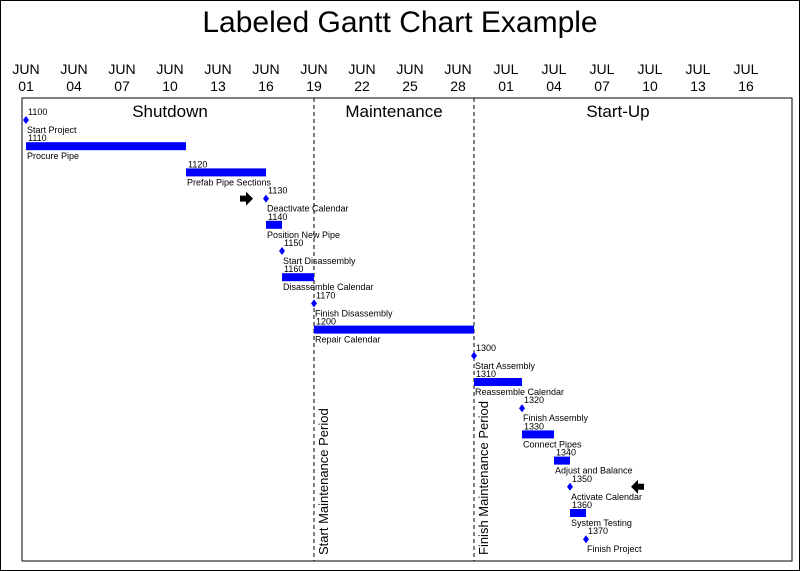 The width and height of the screenshot is (800, 571). What do you see at coordinates (303, 235) in the screenshot?
I see `task-name-label: Position New Pipe` at bounding box center [303, 235].